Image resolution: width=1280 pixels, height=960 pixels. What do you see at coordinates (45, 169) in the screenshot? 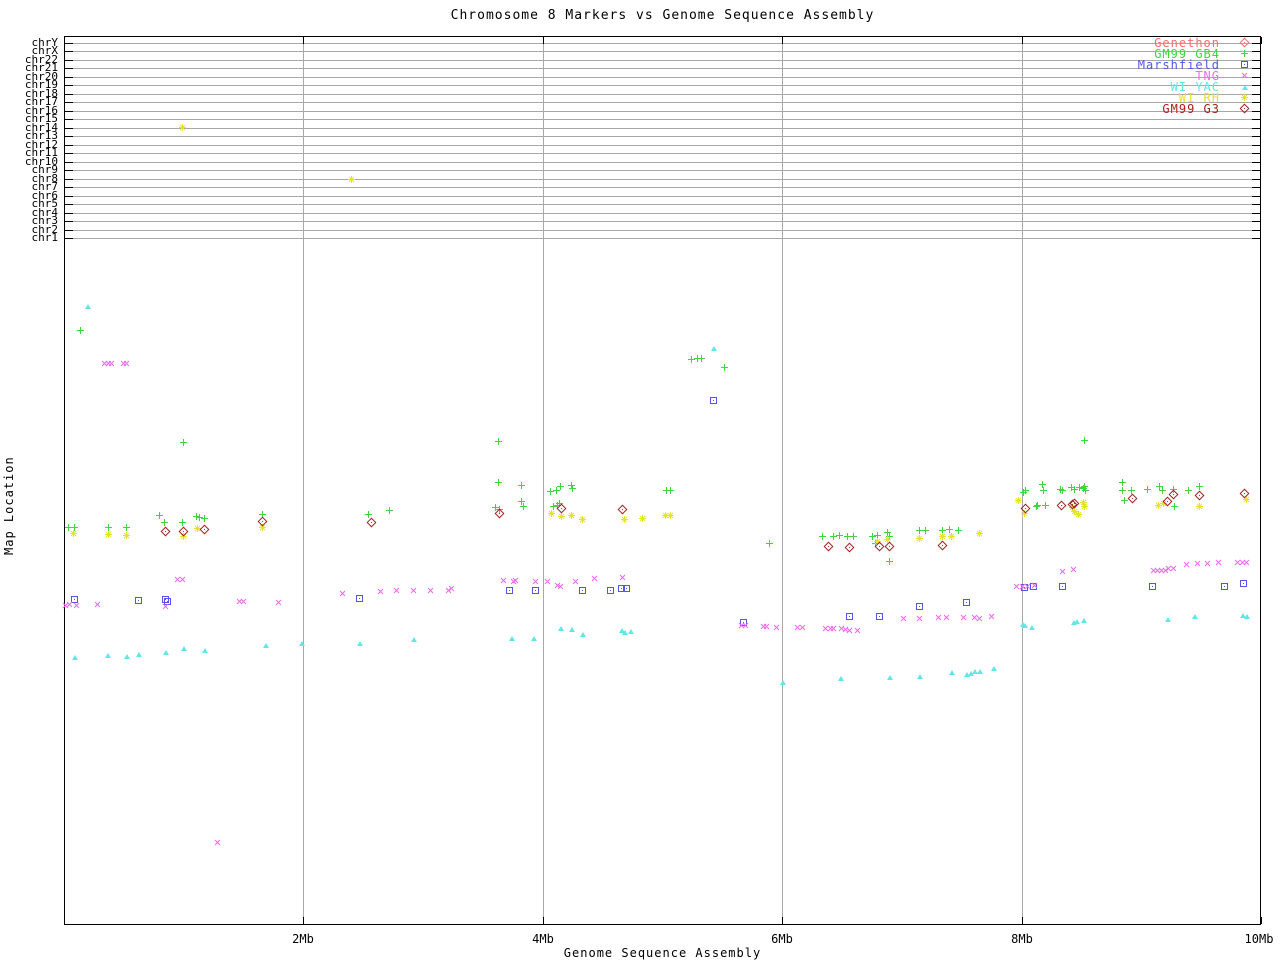
I see `y-tick-label: chr9` at bounding box center [45, 169].